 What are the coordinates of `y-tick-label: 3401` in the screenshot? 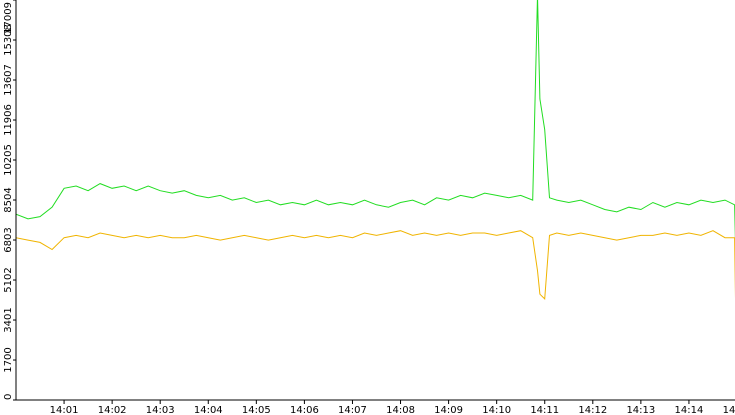 It's located at (8, 319).